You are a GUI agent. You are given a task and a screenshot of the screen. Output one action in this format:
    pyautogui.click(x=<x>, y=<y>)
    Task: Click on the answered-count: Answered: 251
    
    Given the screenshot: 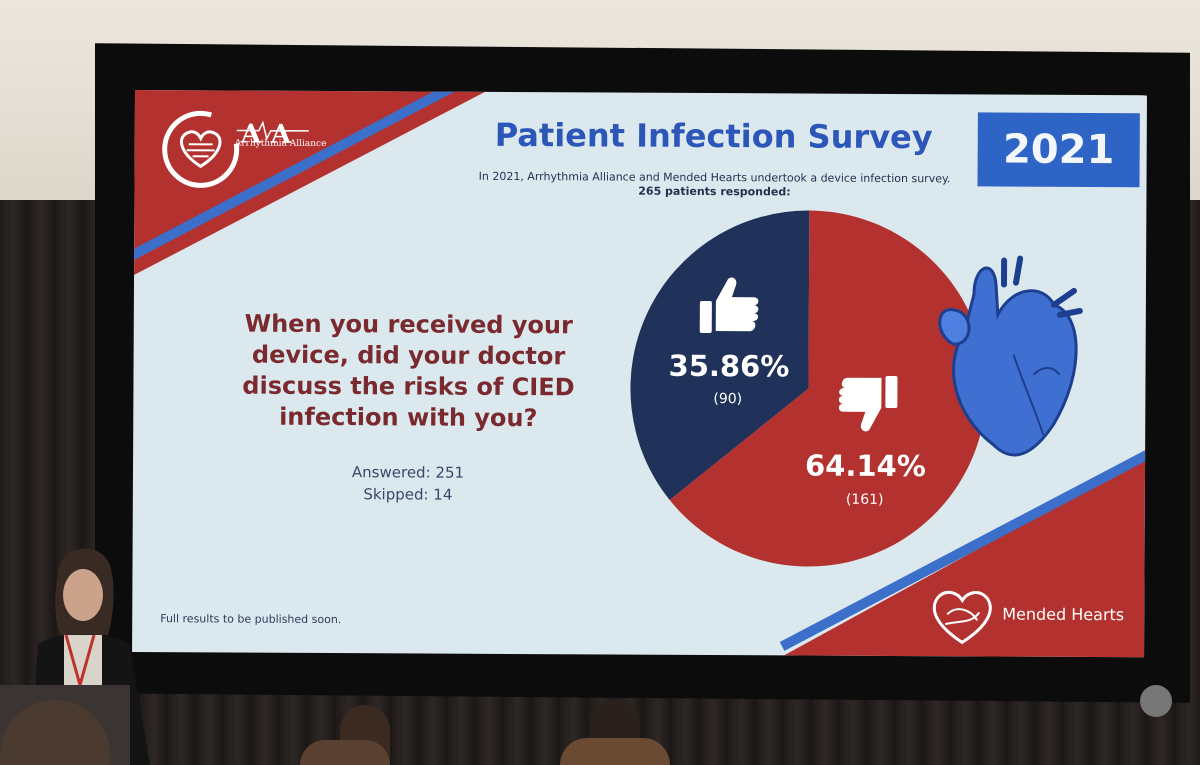 What is the action you would take?
    pyautogui.click(x=408, y=472)
    